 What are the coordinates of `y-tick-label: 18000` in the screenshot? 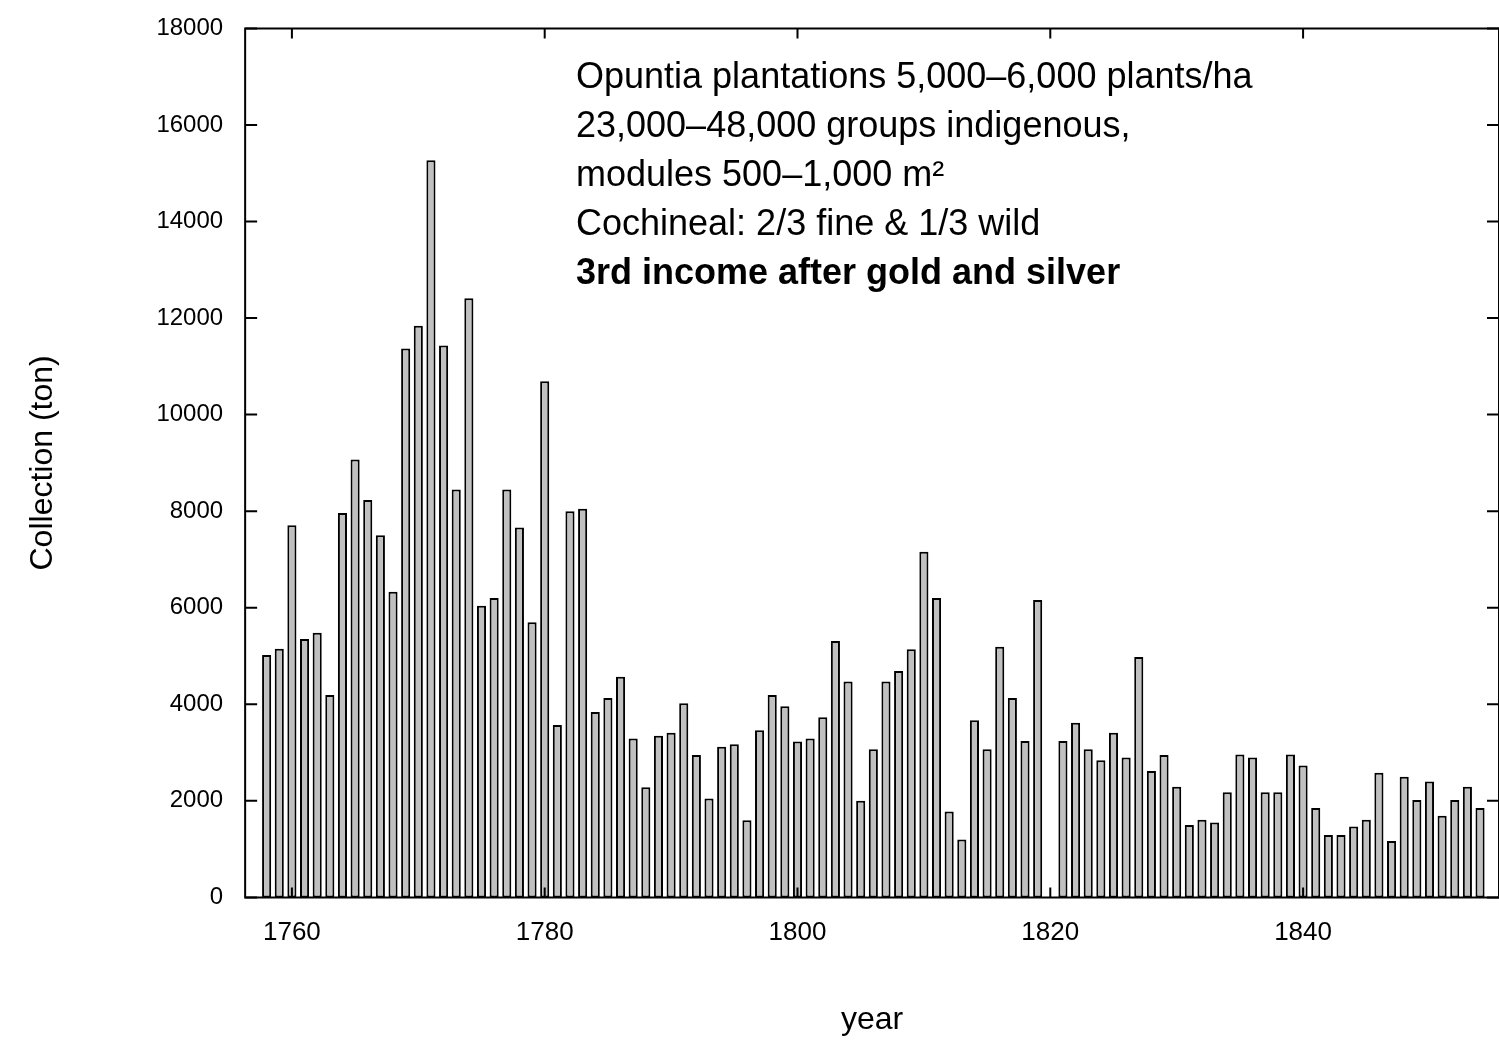 It's located at (190, 27).